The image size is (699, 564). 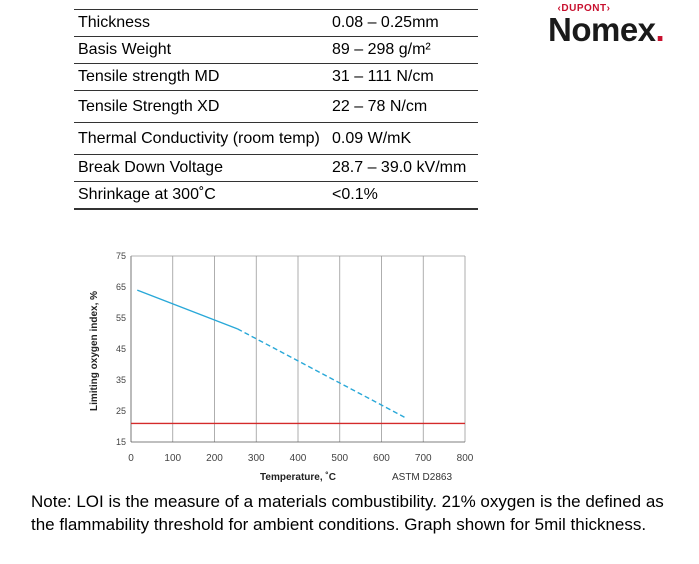 I want to click on y-tick-label: 55, so click(x=121, y=318).